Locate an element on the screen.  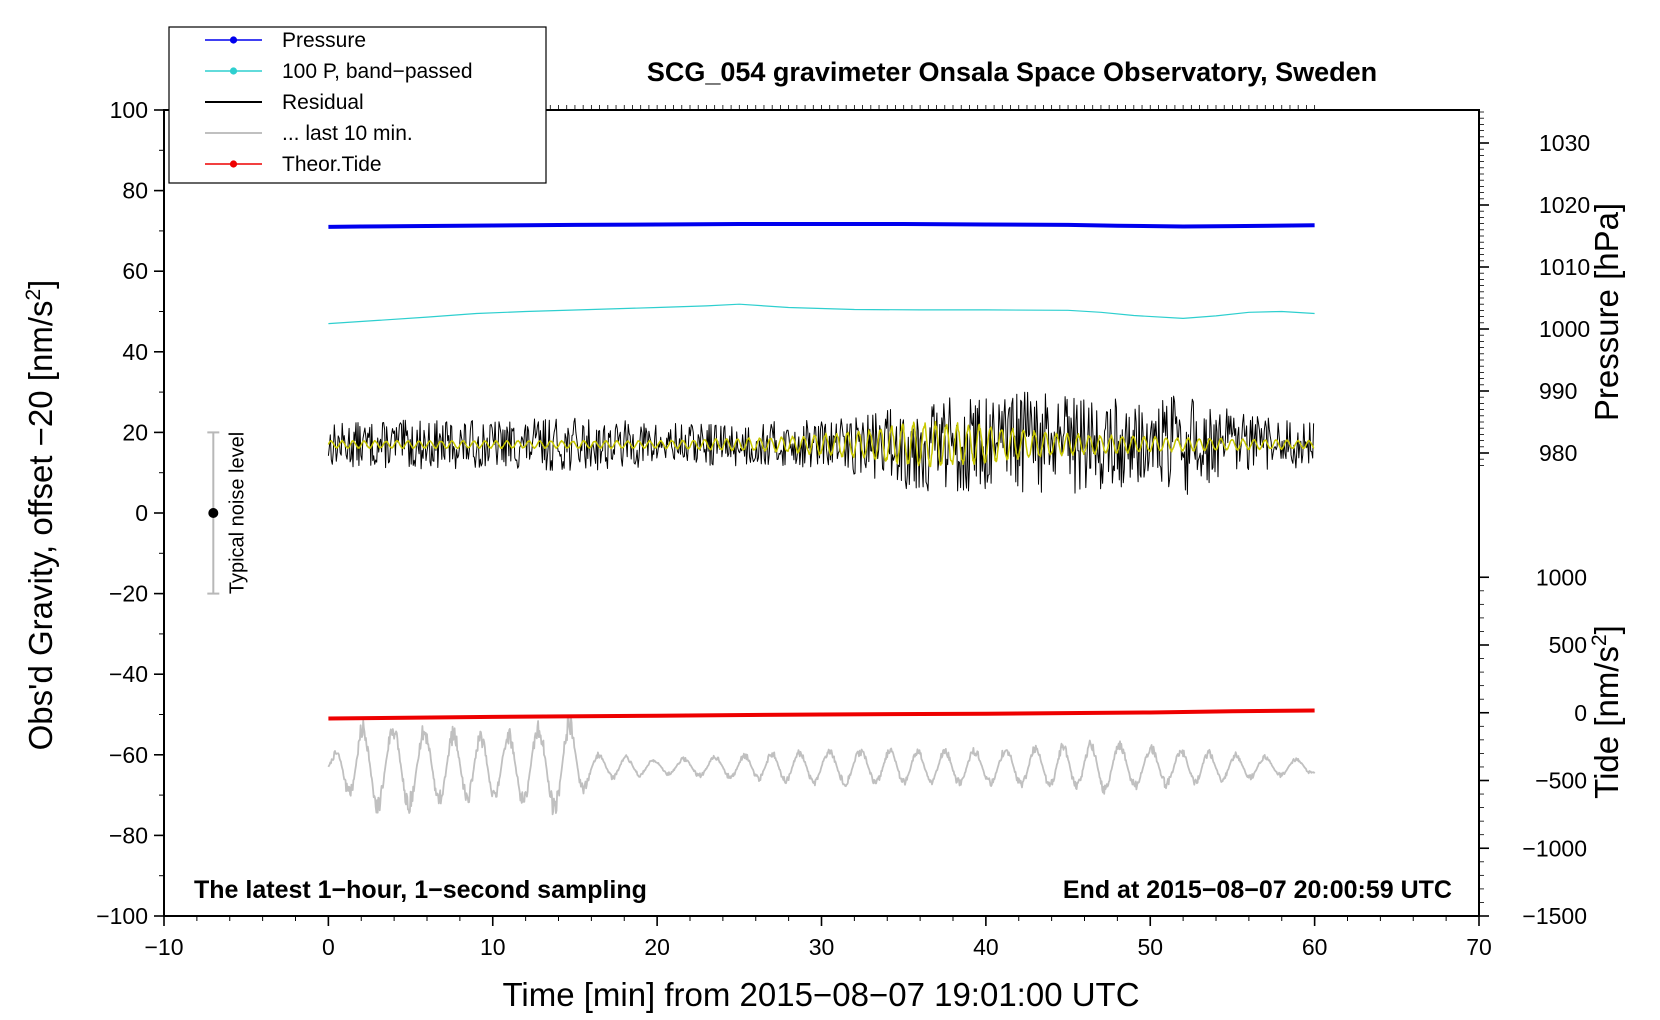
series-last-10-min is located at coordinates (821, 765).